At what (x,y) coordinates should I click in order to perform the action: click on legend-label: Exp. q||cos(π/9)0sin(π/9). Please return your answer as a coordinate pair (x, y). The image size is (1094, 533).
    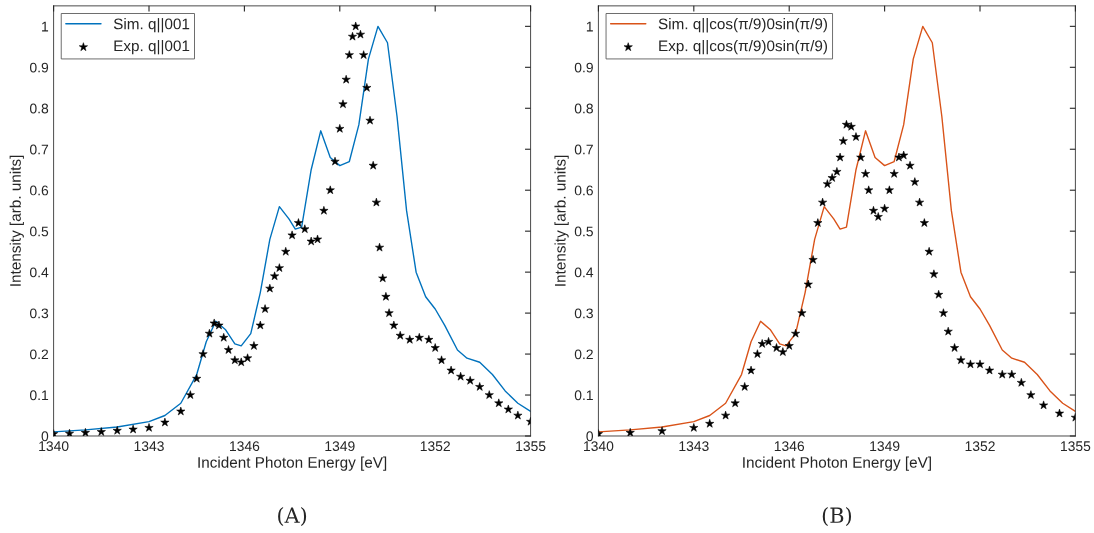
    Looking at the image, I should click on (743, 47).